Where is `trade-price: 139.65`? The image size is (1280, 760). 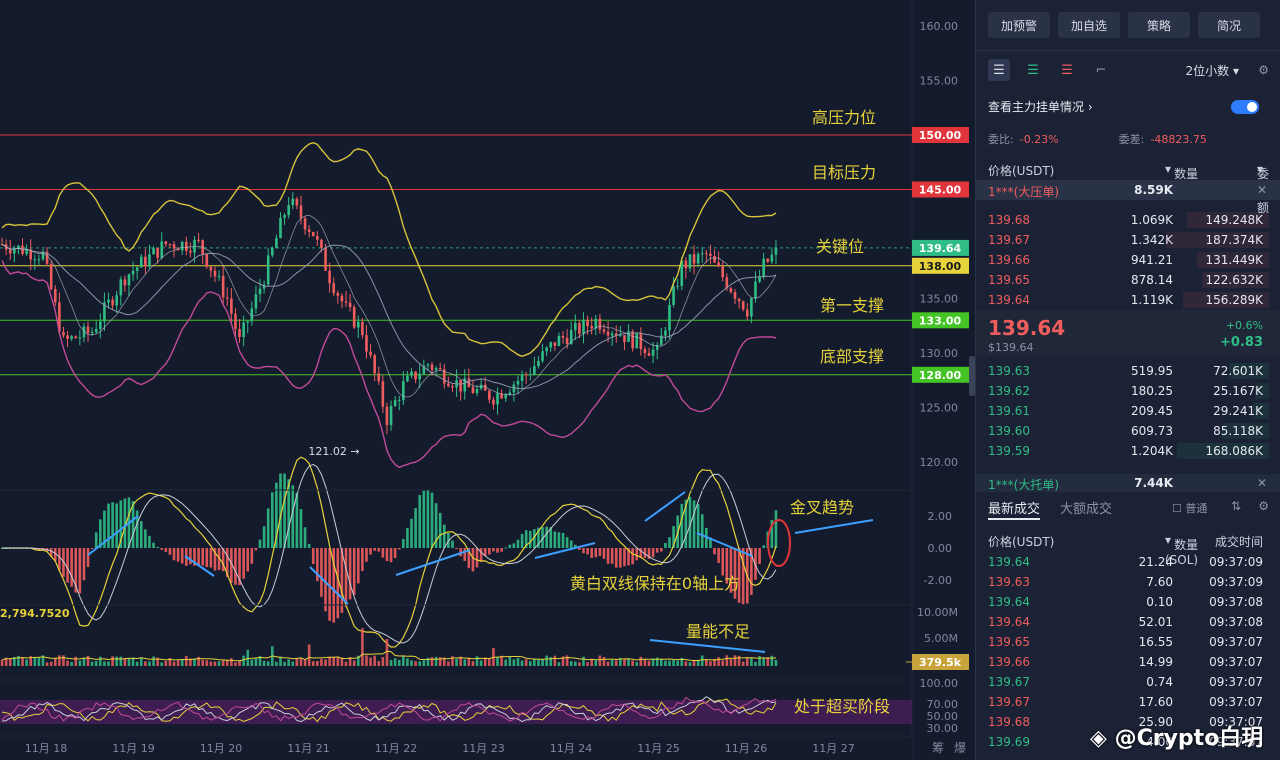 trade-price: 139.65 is located at coordinates (1009, 642).